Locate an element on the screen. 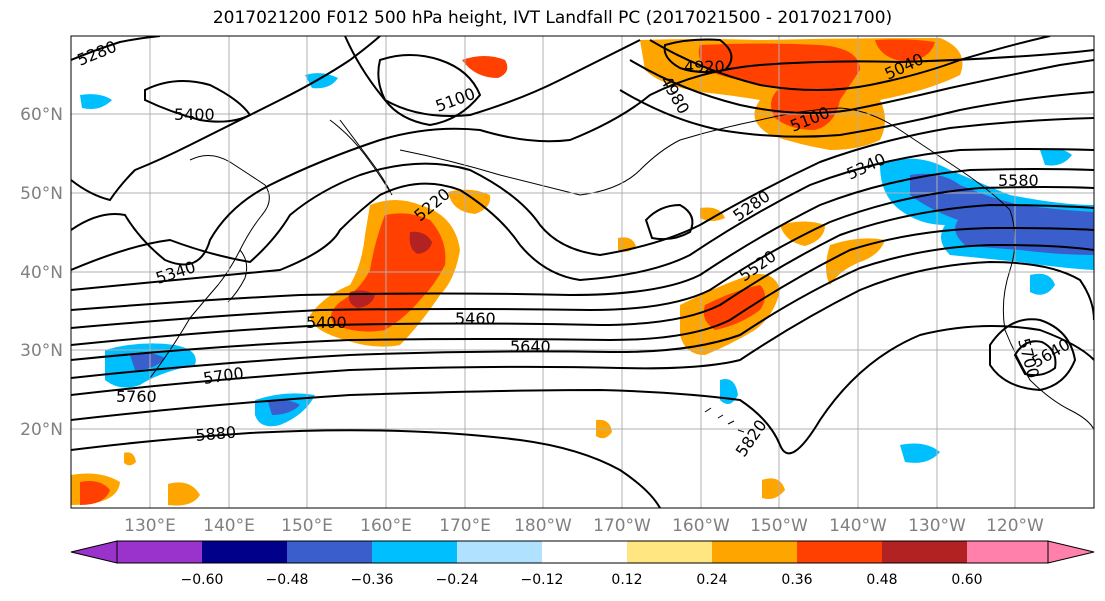 This screenshot has height=601, width=1105. kamchatka-coastline is located at coordinates (361, 157).